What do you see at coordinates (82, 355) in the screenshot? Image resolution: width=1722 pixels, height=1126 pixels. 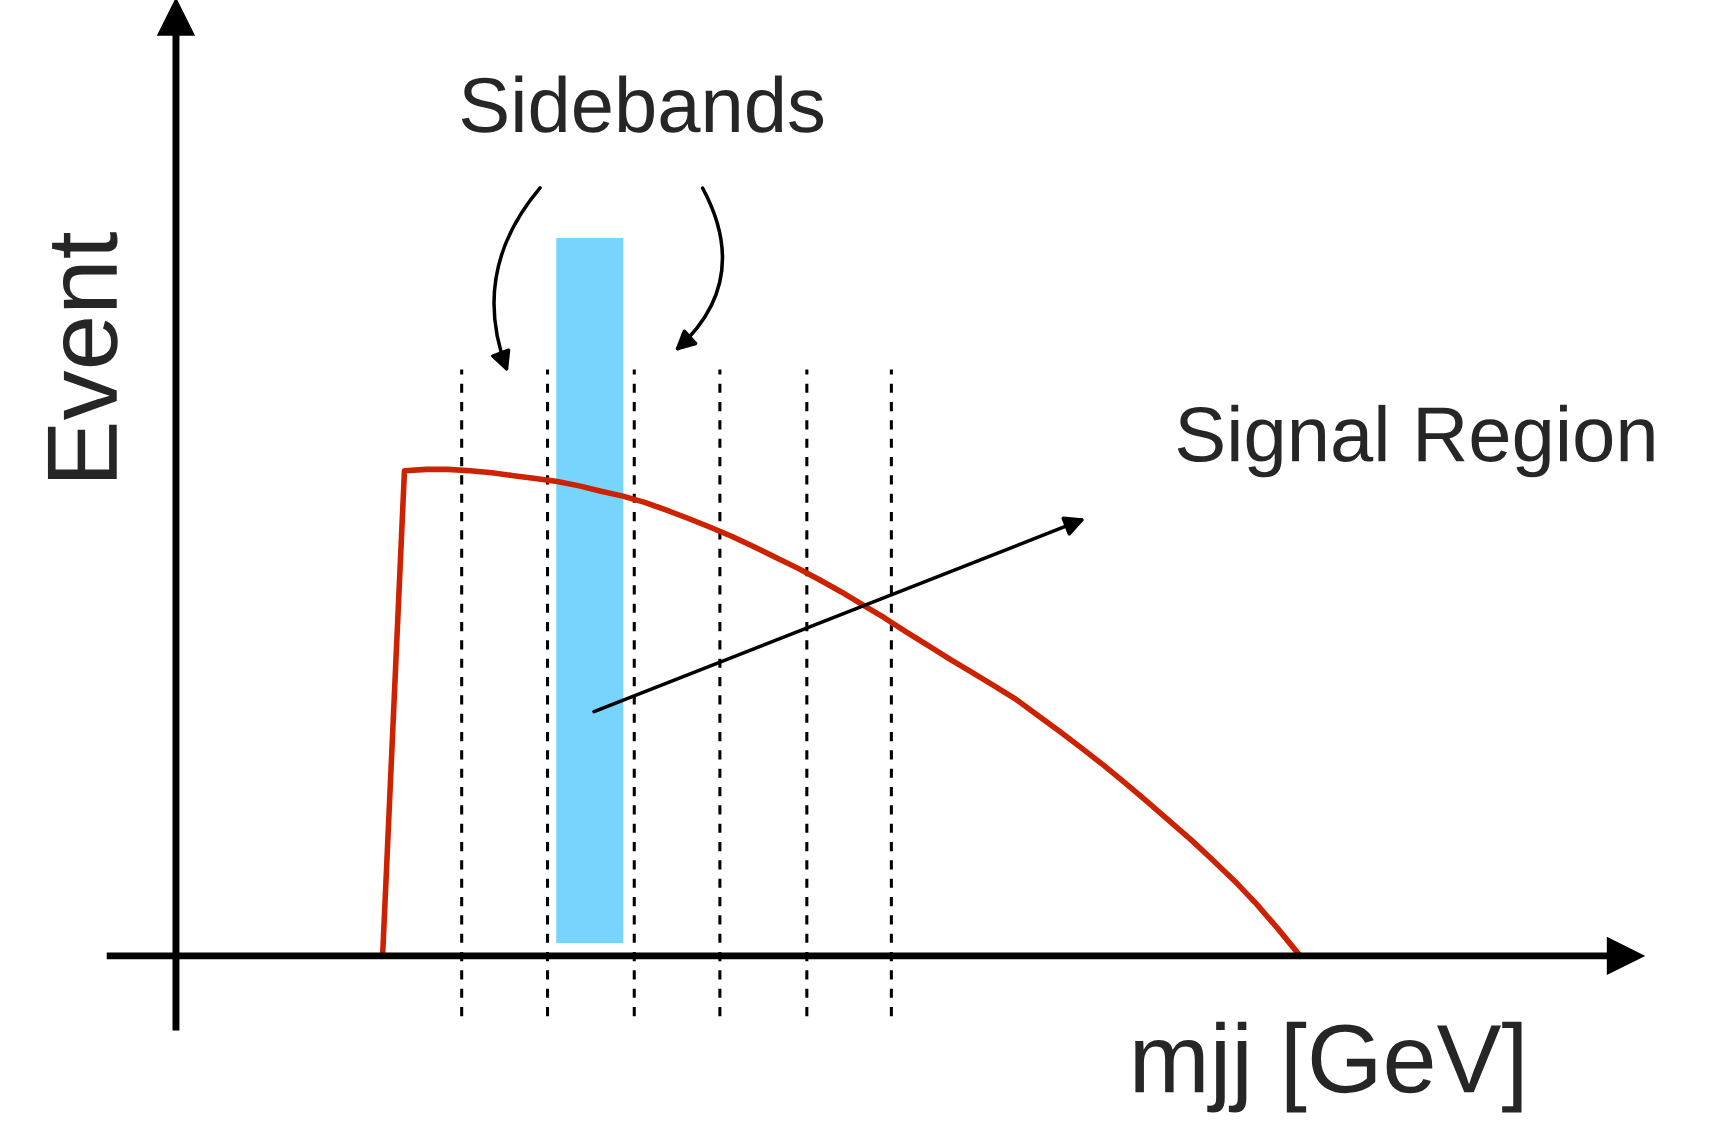 I see `y-axis-title: Event` at bounding box center [82, 355].